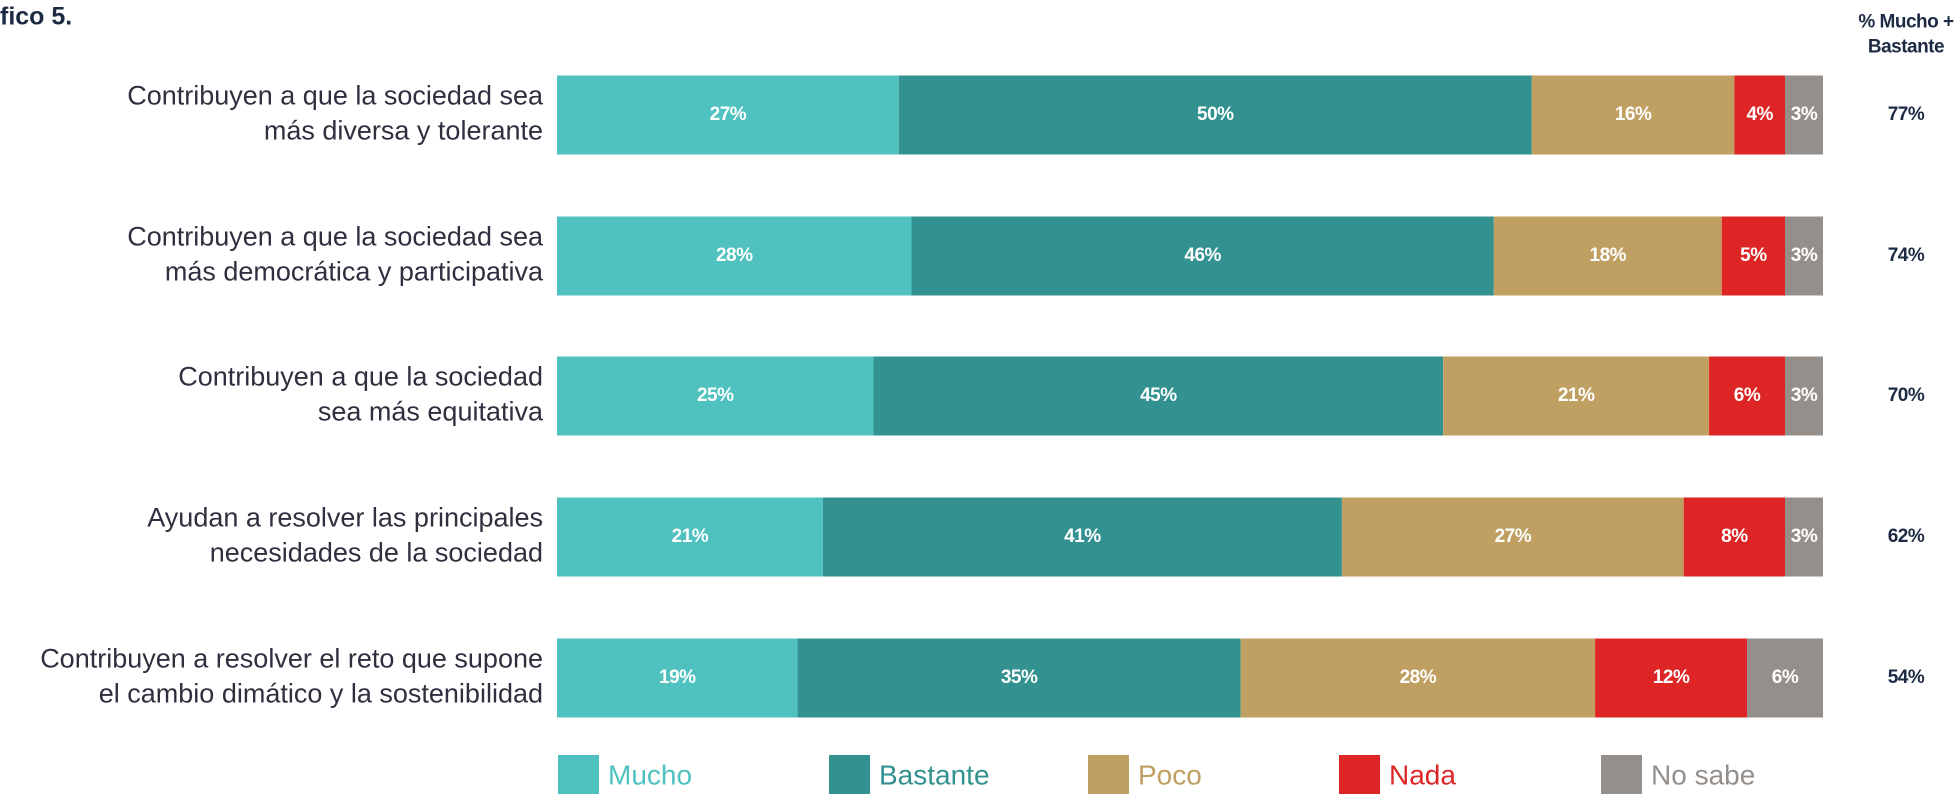 This screenshot has width=1957, height=794. I want to click on chart-title: fico 5., so click(36, 17).